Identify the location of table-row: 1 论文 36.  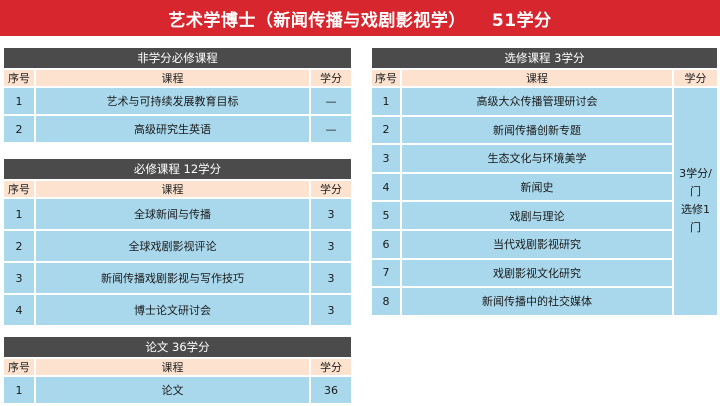
(178, 390).